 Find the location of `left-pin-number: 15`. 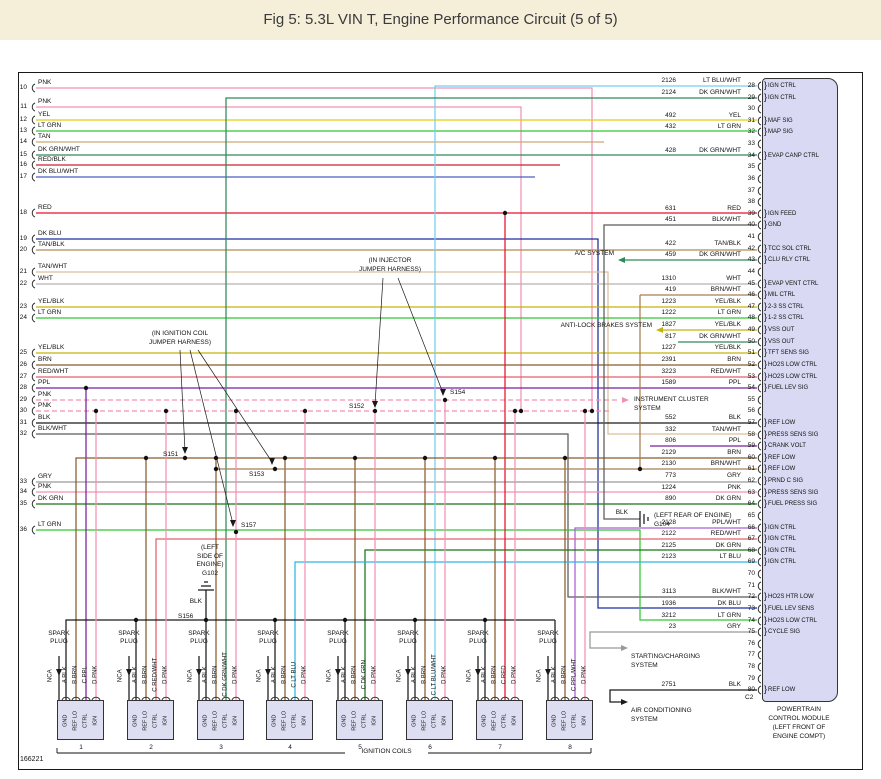

left-pin-number: 15 is located at coordinates (23, 154).